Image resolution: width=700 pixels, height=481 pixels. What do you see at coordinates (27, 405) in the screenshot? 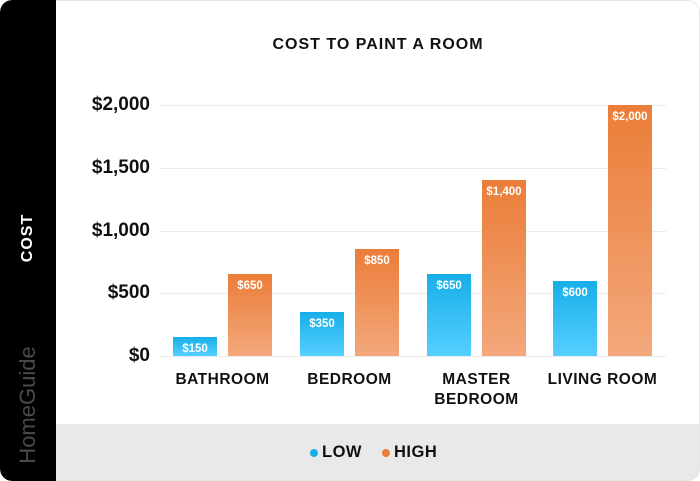
I see `brand-watermark: HomeGuide` at bounding box center [27, 405].